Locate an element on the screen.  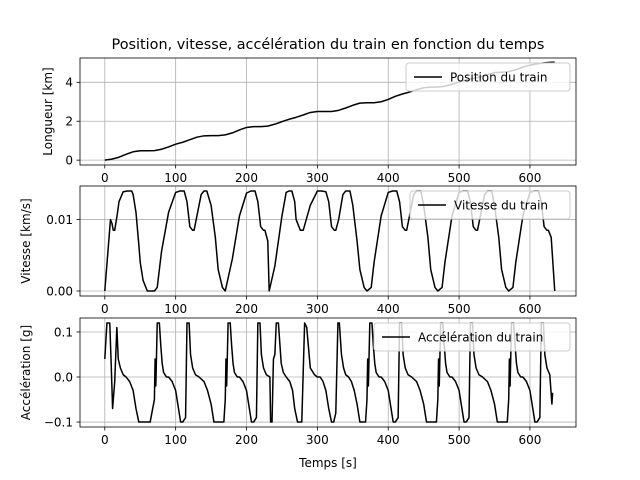
y-tick-label: −0.1 is located at coordinates (58, 422).